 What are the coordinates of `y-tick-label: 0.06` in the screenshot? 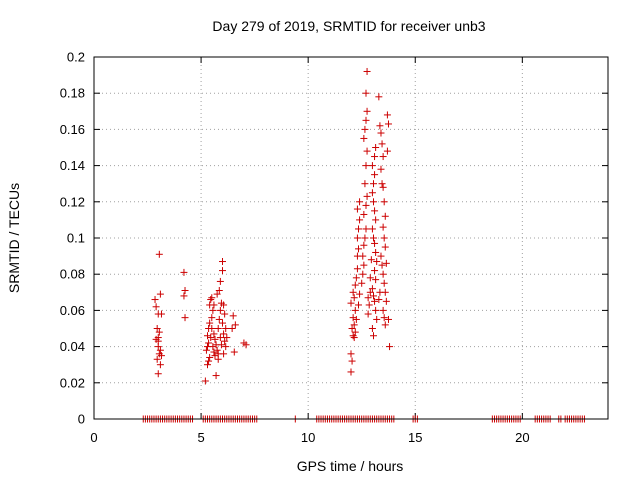 It's located at (72, 310).